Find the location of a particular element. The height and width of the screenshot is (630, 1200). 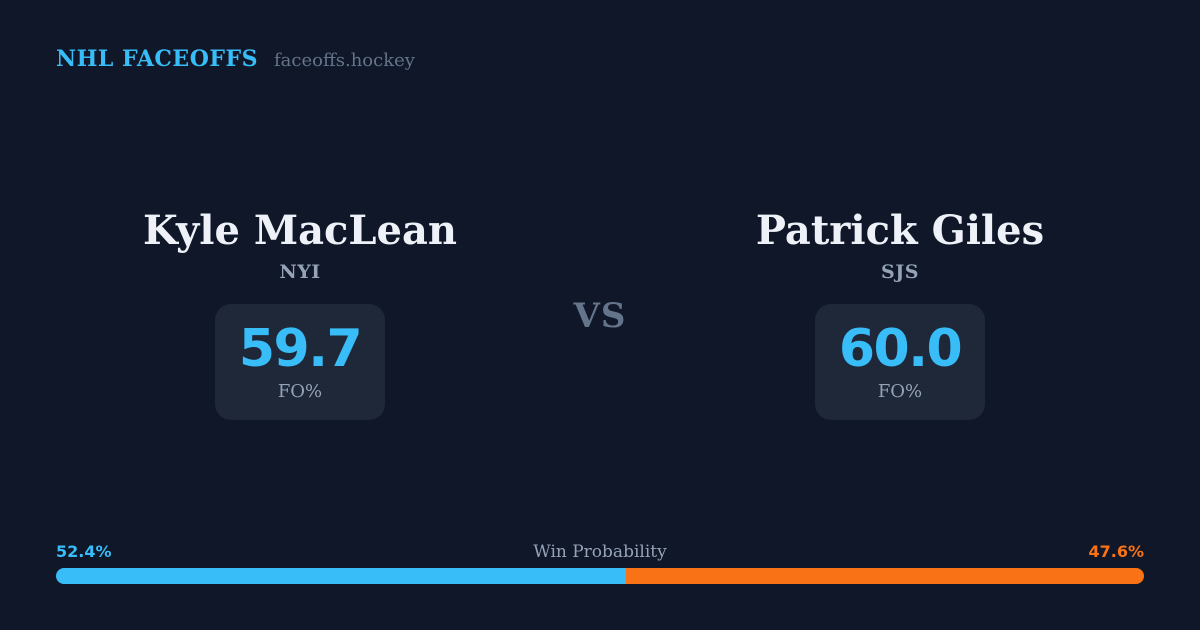

player-team-left: NYI is located at coordinates (300, 272).